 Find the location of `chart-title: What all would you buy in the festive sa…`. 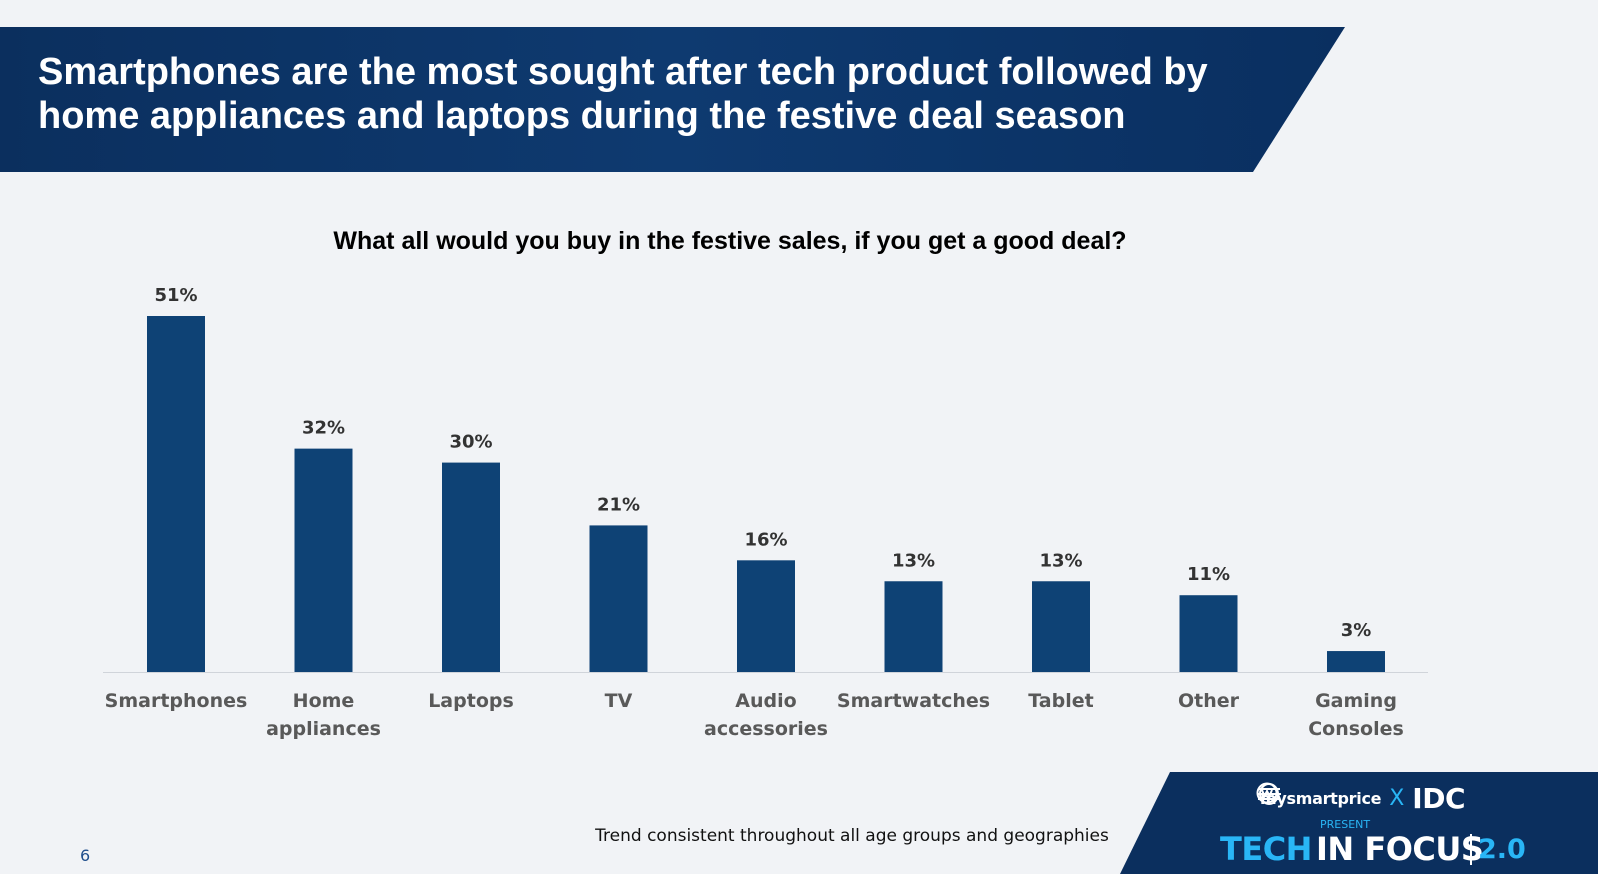

chart-title: What all would you buy in the festive sa… is located at coordinates (730, 241).